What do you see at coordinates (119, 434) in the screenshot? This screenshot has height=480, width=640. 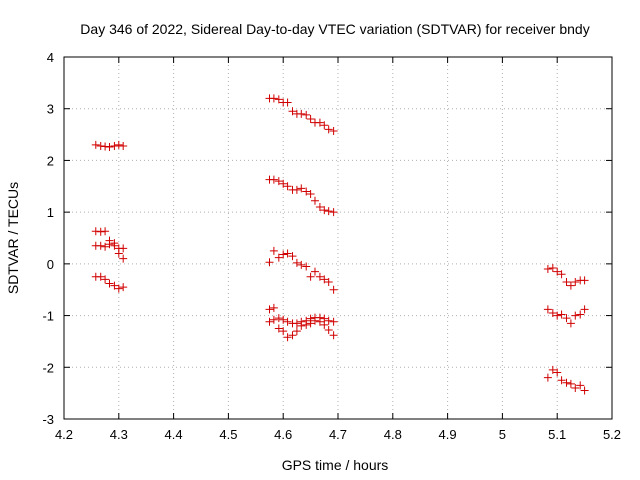 I see `x-tick-label: 4.3` at bounding box center [119, 434].